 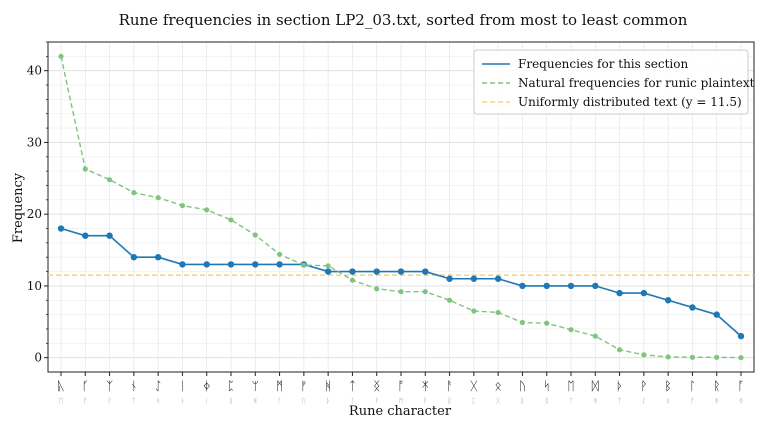 I want to click on x-tick-label: ᛈ, so click(x=230, y=386).